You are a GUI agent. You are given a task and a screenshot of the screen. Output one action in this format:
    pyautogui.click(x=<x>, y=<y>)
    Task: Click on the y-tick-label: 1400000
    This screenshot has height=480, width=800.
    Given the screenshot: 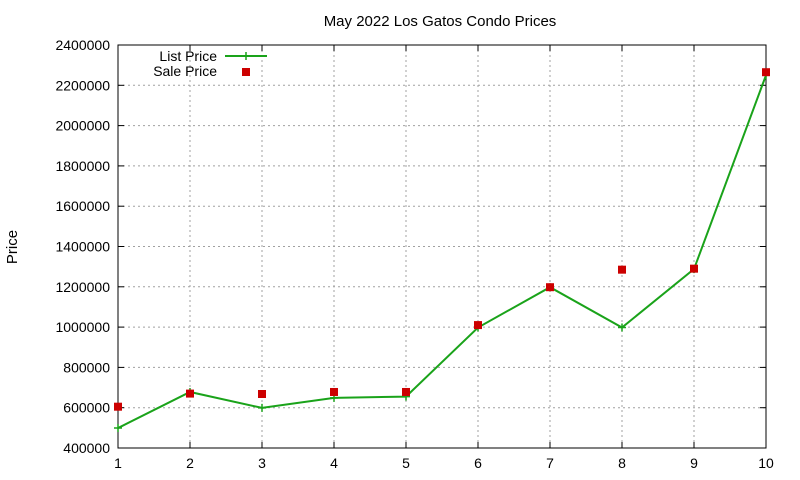 What is the action you would take?
    pyautogui.click(x=82, y=247)
    